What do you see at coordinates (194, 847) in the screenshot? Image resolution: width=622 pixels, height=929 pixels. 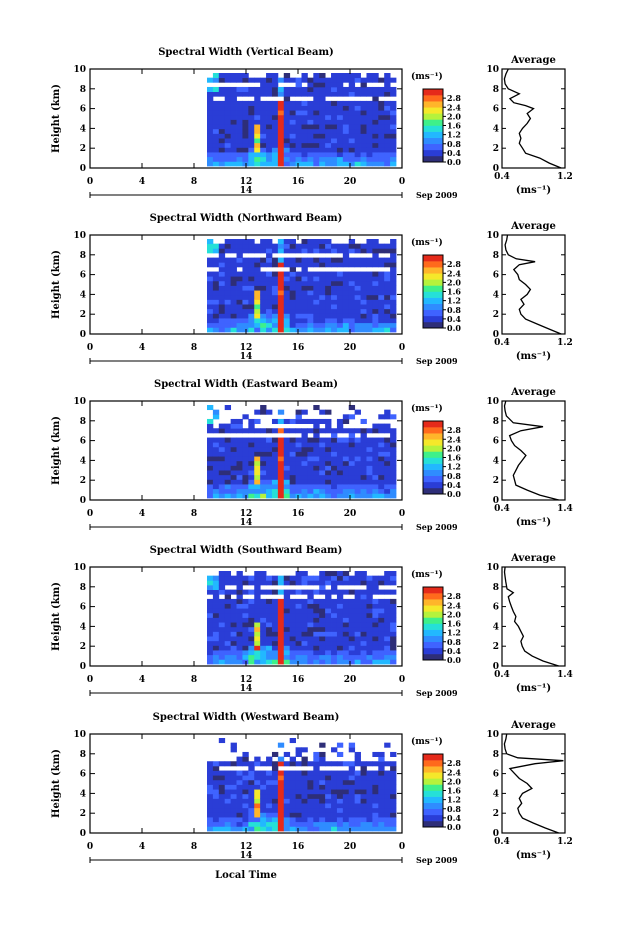 I see `x-tick-label: 8` at bounding box center [194, 847].